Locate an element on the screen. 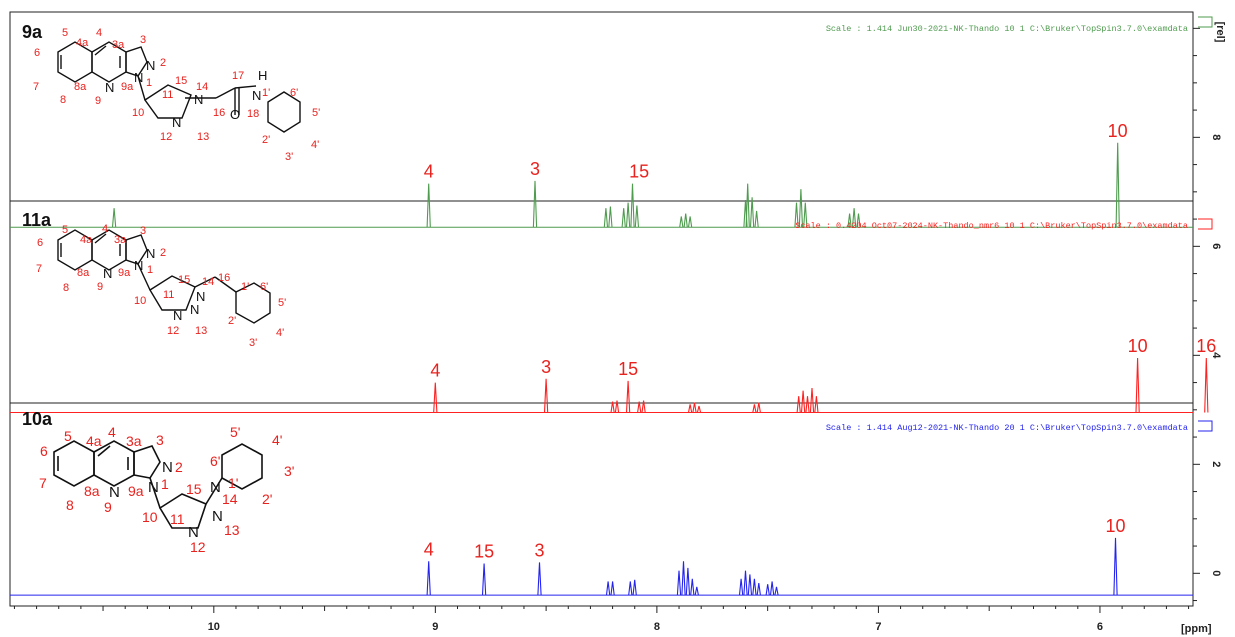  svg-text: 15 is located at coordinates (194, 489).